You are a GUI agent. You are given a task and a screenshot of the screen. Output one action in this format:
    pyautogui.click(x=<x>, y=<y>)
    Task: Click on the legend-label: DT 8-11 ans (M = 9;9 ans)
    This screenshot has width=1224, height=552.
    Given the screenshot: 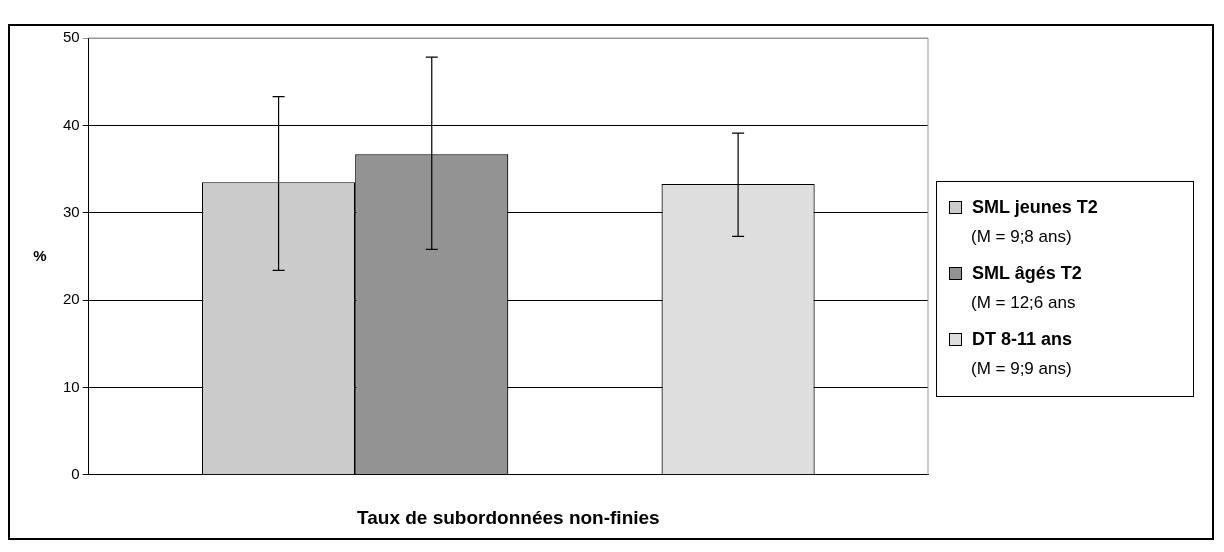 What is the action you would take?
    pyautogui.click(x=1022, y=354)
    